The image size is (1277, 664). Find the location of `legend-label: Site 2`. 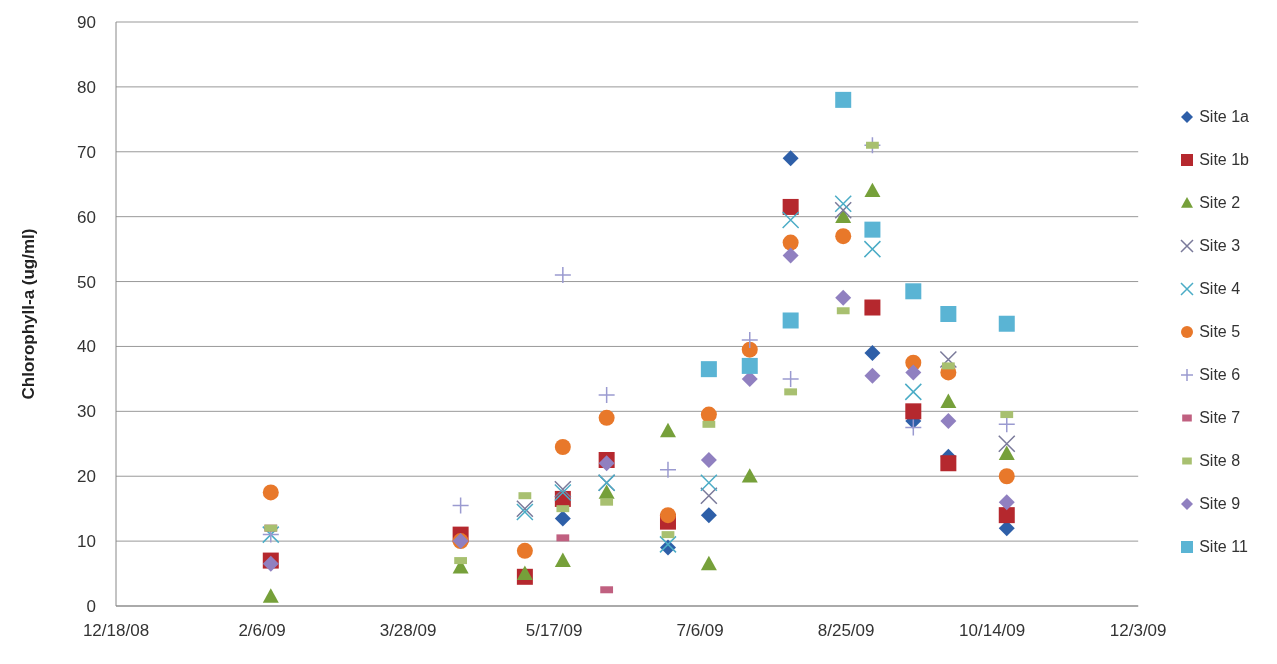

legend-label: Site 2 is located at coordinates (1220, 203).